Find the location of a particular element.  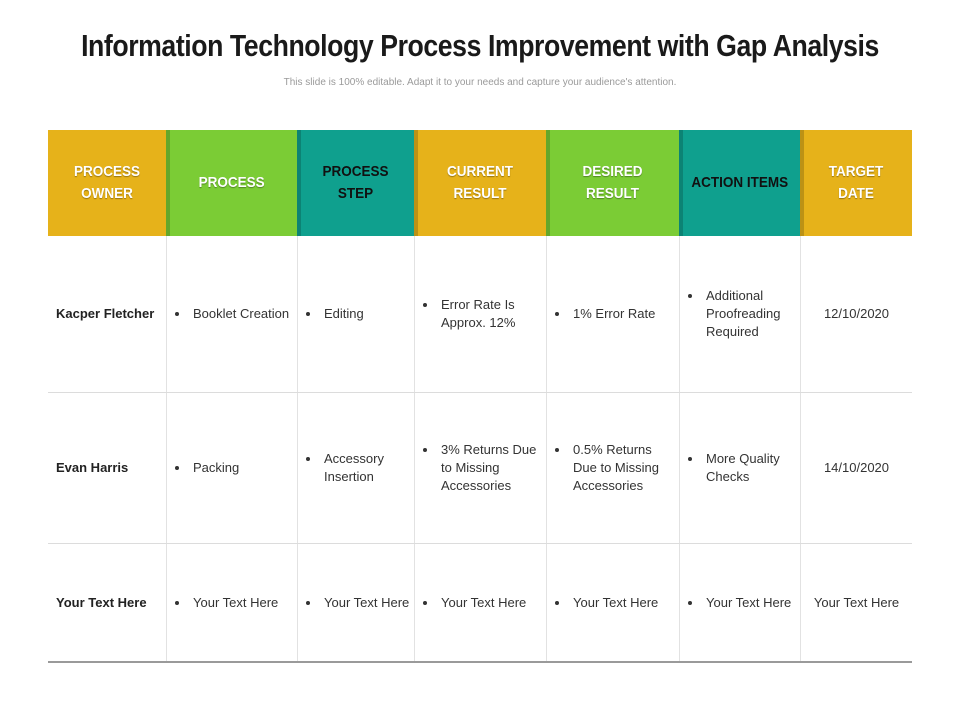

header-target-date: TARGET DATE is located at coordinates (856, 183).